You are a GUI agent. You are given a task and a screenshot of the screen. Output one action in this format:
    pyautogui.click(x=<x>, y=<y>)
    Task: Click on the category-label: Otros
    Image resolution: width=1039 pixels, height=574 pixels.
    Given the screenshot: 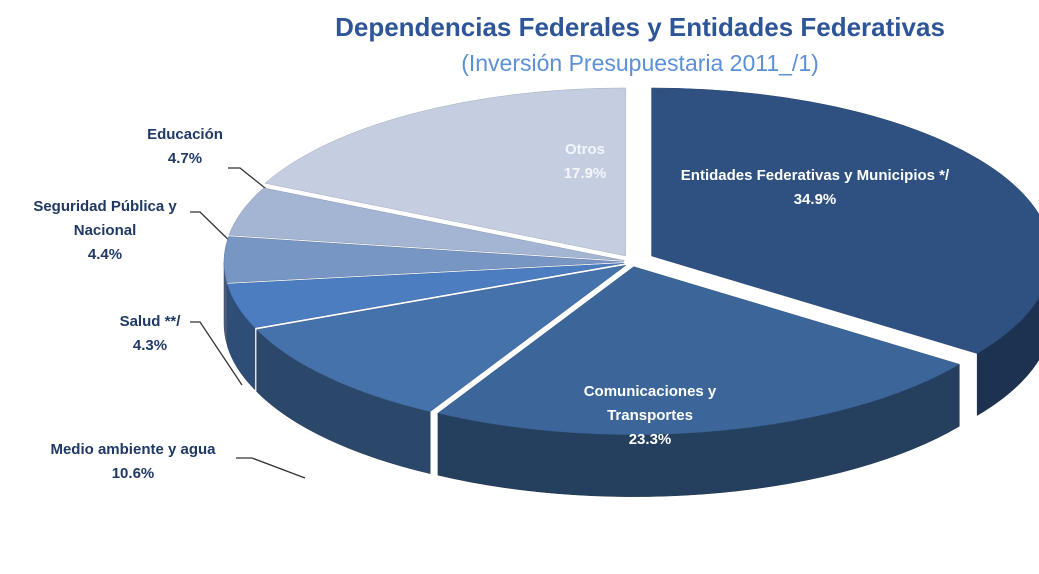 What is the action you would take?
    pyautogui.click(x=584, y=149)
    